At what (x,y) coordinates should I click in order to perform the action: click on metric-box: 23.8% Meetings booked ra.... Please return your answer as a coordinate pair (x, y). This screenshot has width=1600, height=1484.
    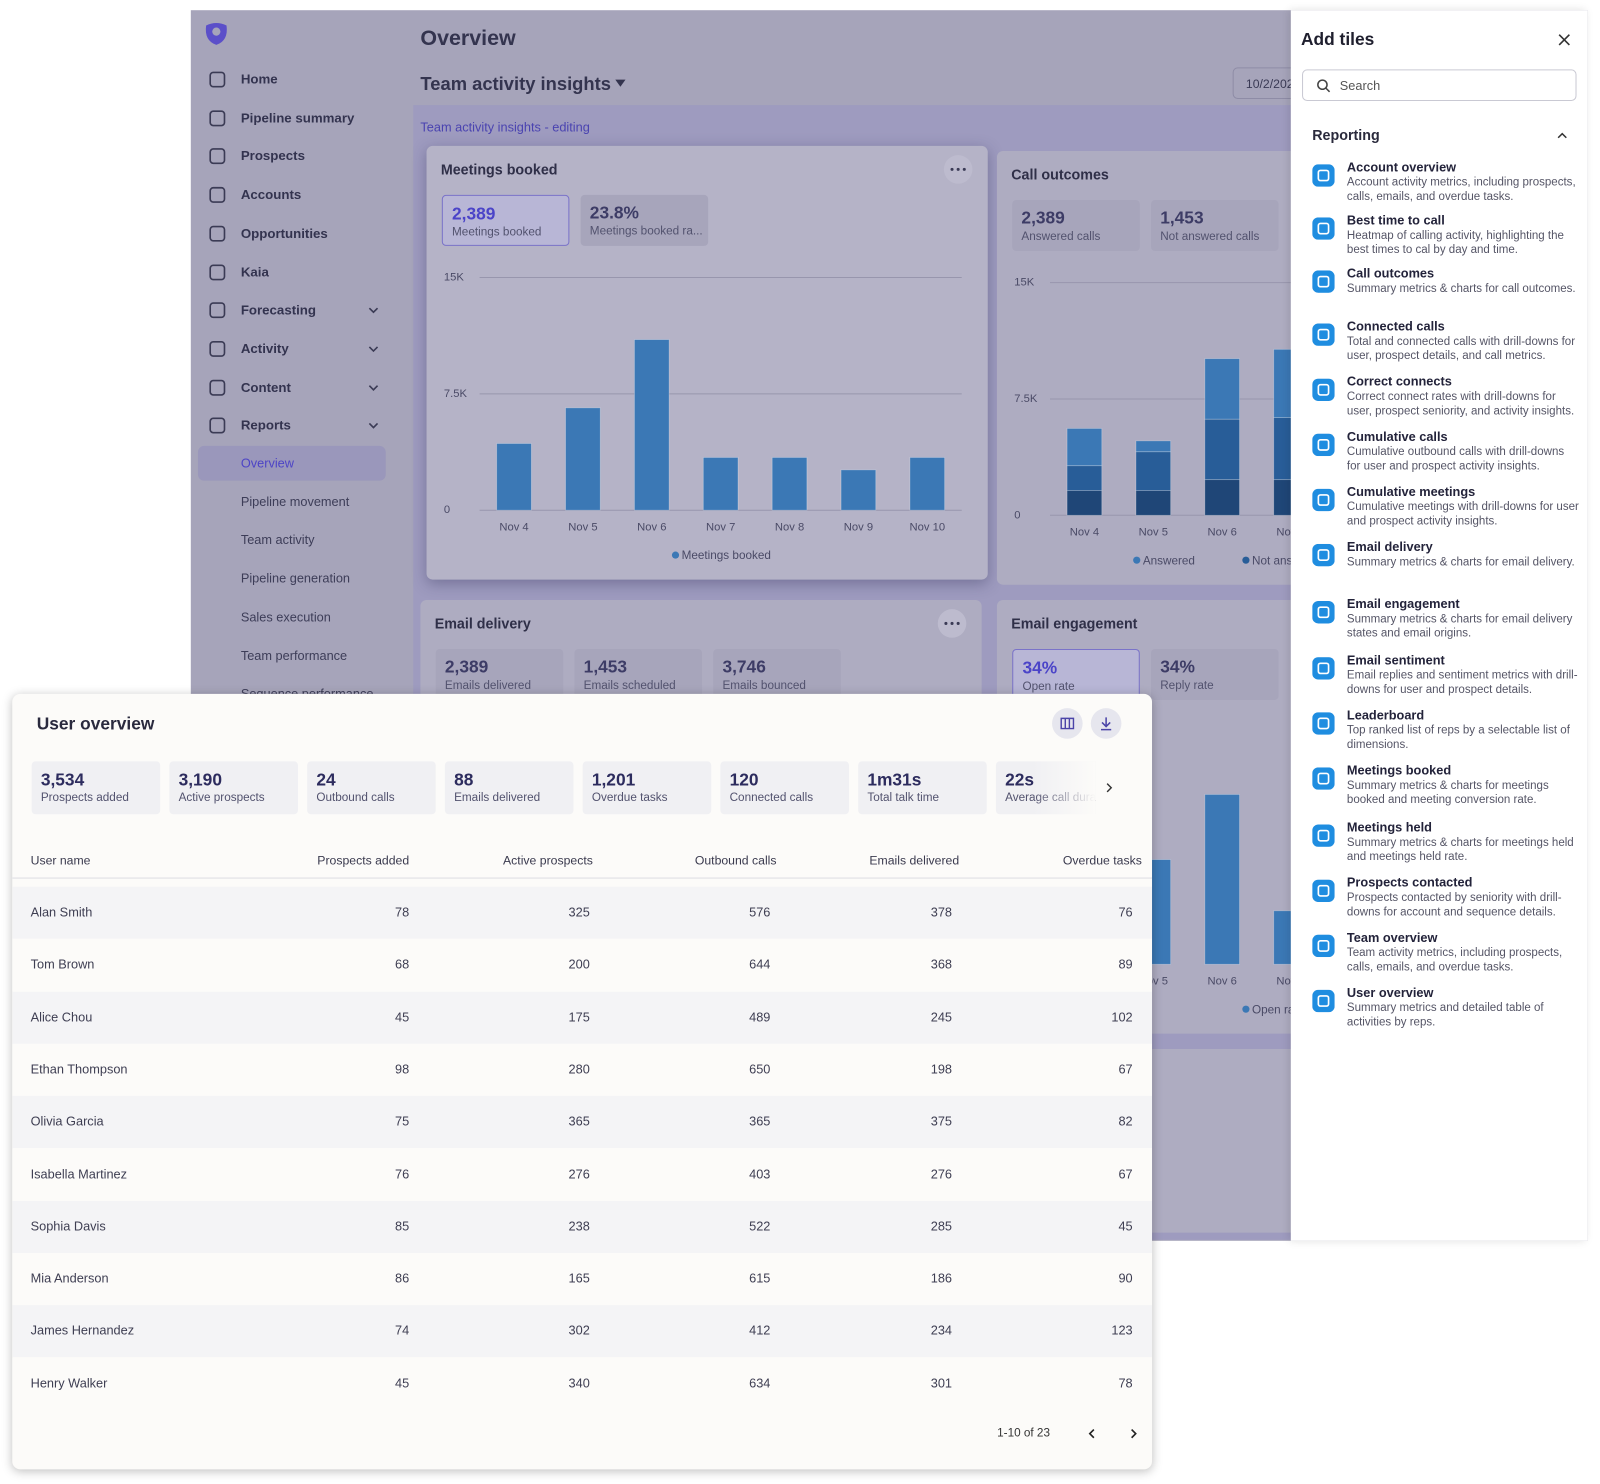
    Looking at the image, I should click on (644, 220).